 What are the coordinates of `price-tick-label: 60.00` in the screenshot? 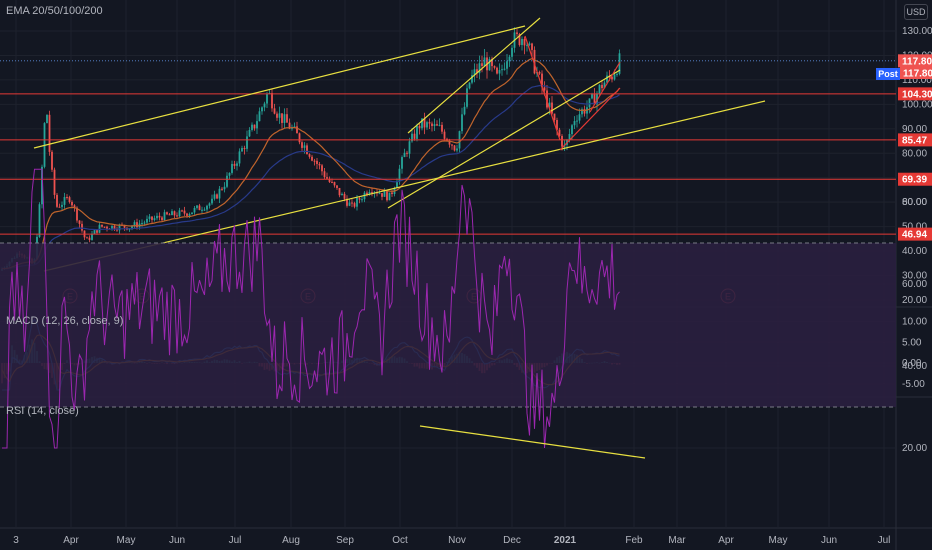 It's located at (914, 202).